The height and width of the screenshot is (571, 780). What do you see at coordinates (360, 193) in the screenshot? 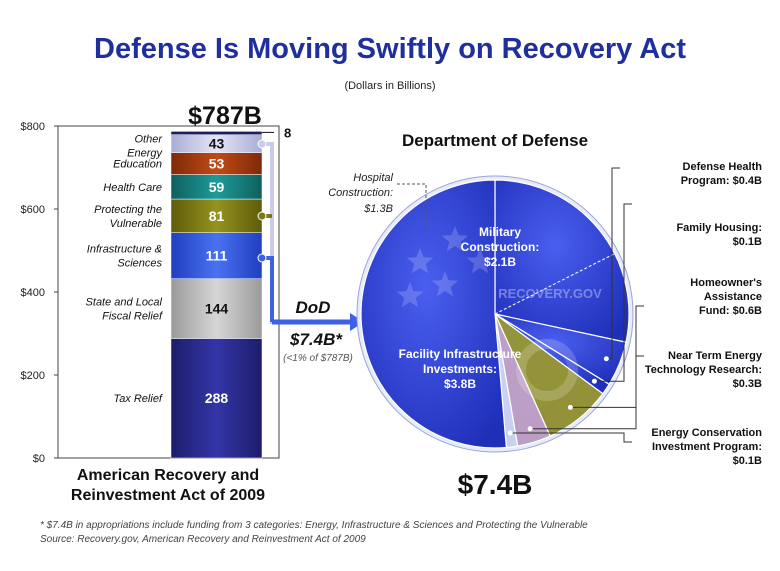
I see `hospital-line2: Construction:` at bounding box center [360, 193].